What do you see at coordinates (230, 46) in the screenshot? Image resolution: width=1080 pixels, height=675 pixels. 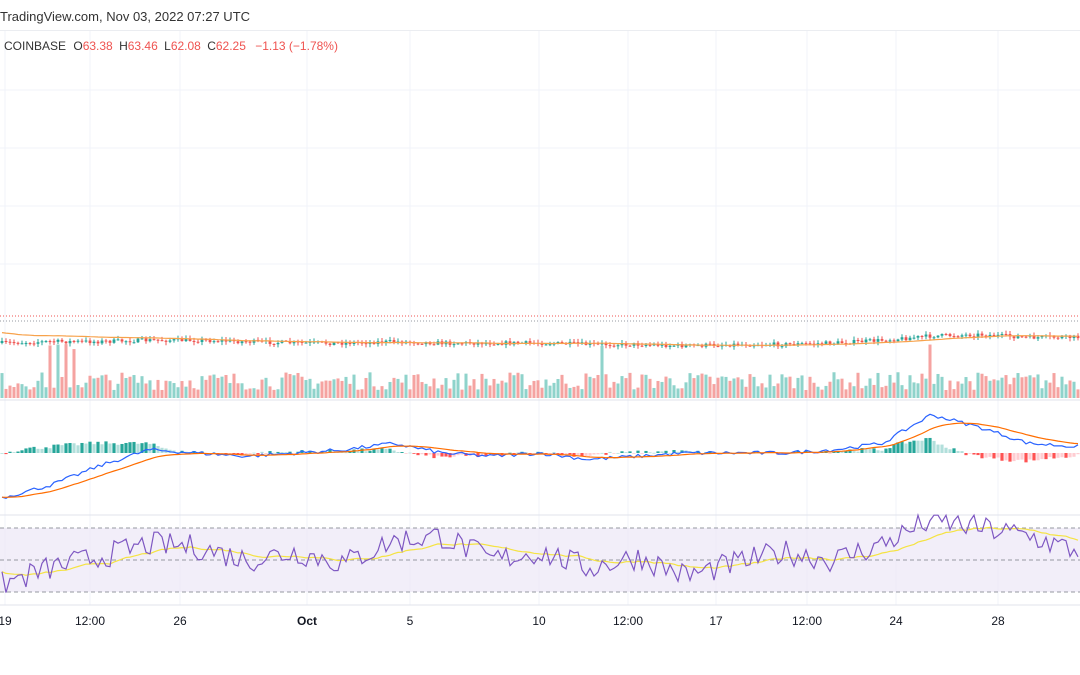 I see `legend-close-value: 62.25` at bounding box center [230, 46].